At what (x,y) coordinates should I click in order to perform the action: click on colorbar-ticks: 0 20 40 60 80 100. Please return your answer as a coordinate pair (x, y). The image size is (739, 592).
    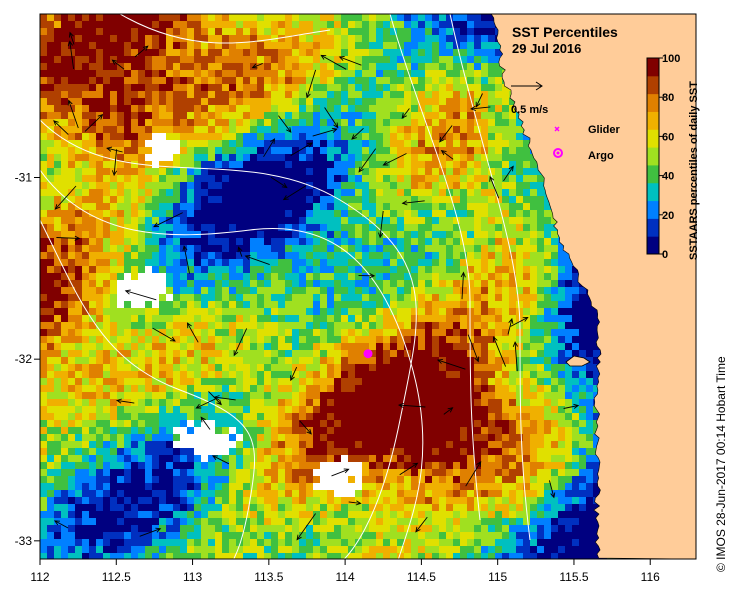
    Looking at the image, I should click on (669, 157).